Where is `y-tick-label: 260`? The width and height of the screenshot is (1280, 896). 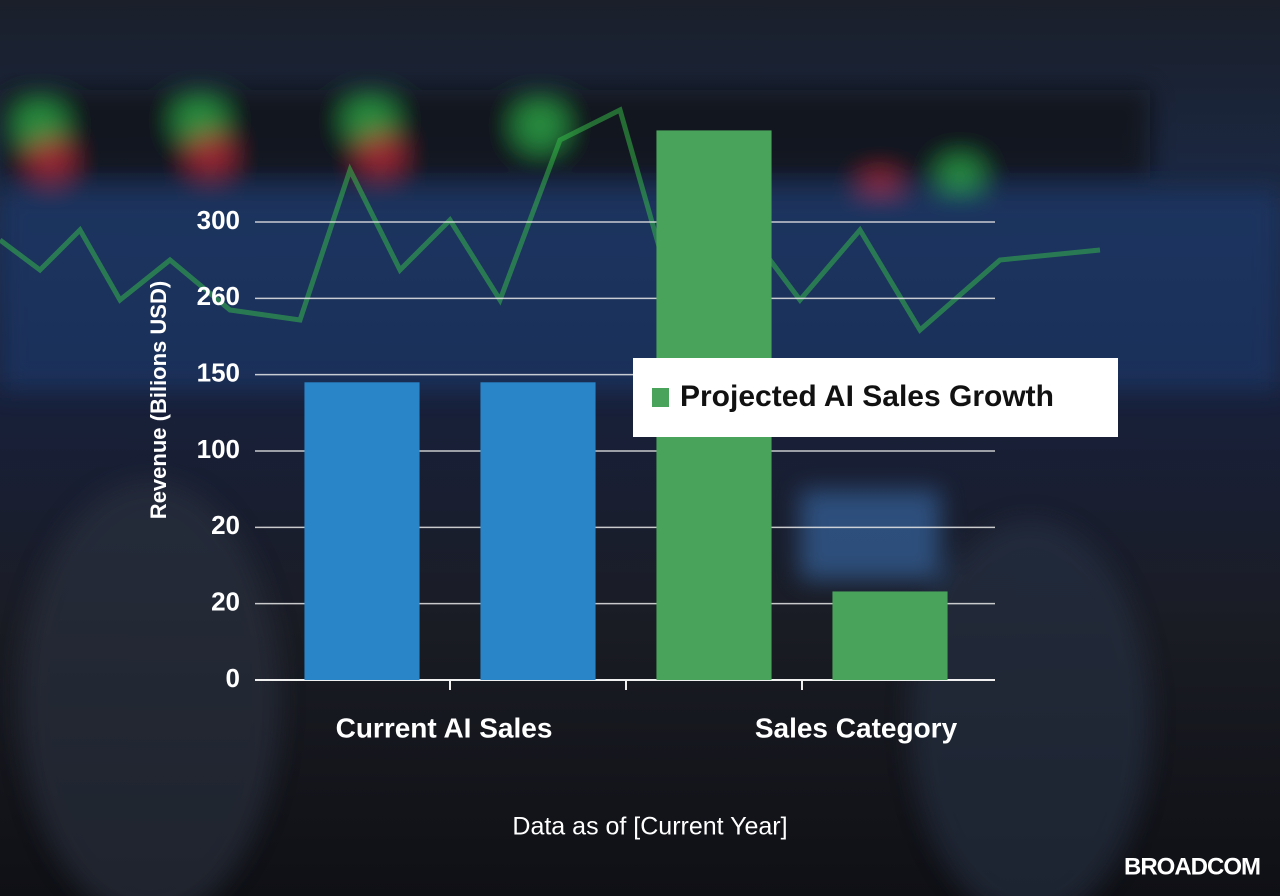
y-tick-label: 260 is located at coordinates (218, 296).